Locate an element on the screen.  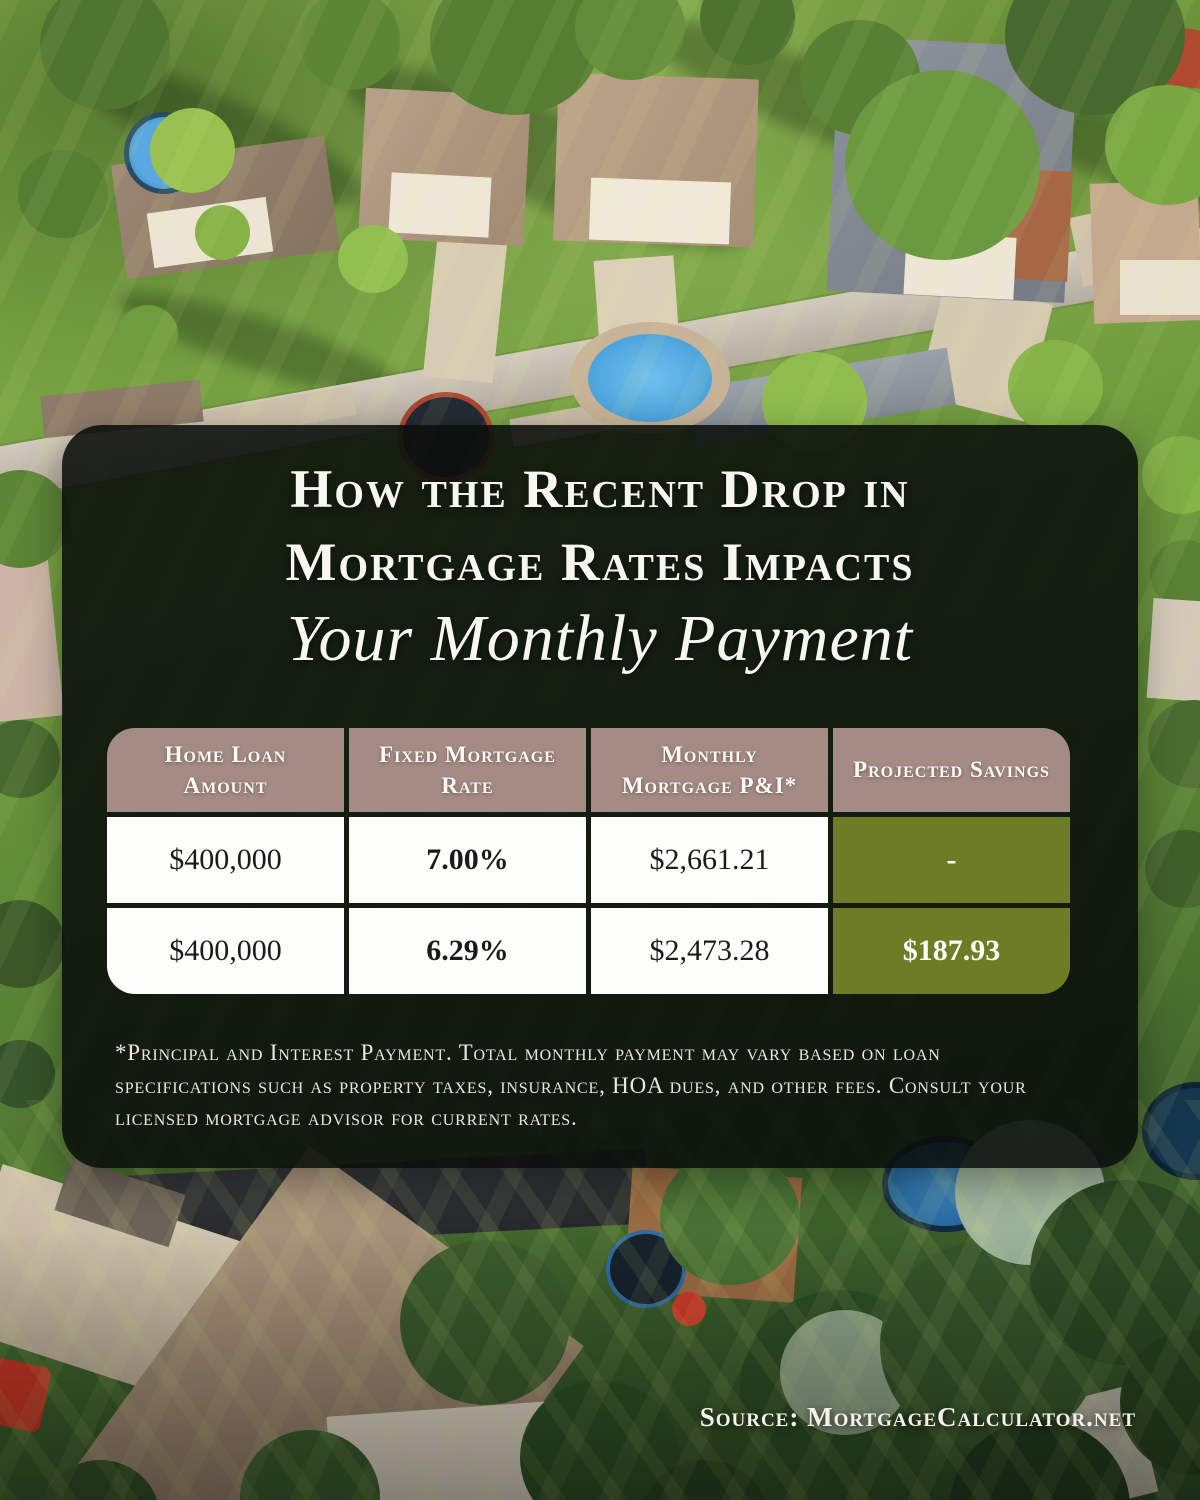
cell-payment-row2: $2,473.28 is located at coordinates (709, 951).